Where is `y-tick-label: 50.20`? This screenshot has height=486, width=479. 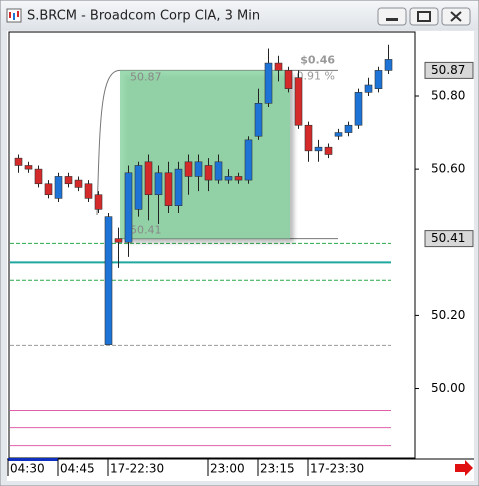 y-tick-label: 50.20 is located at coordinates (448, 315).